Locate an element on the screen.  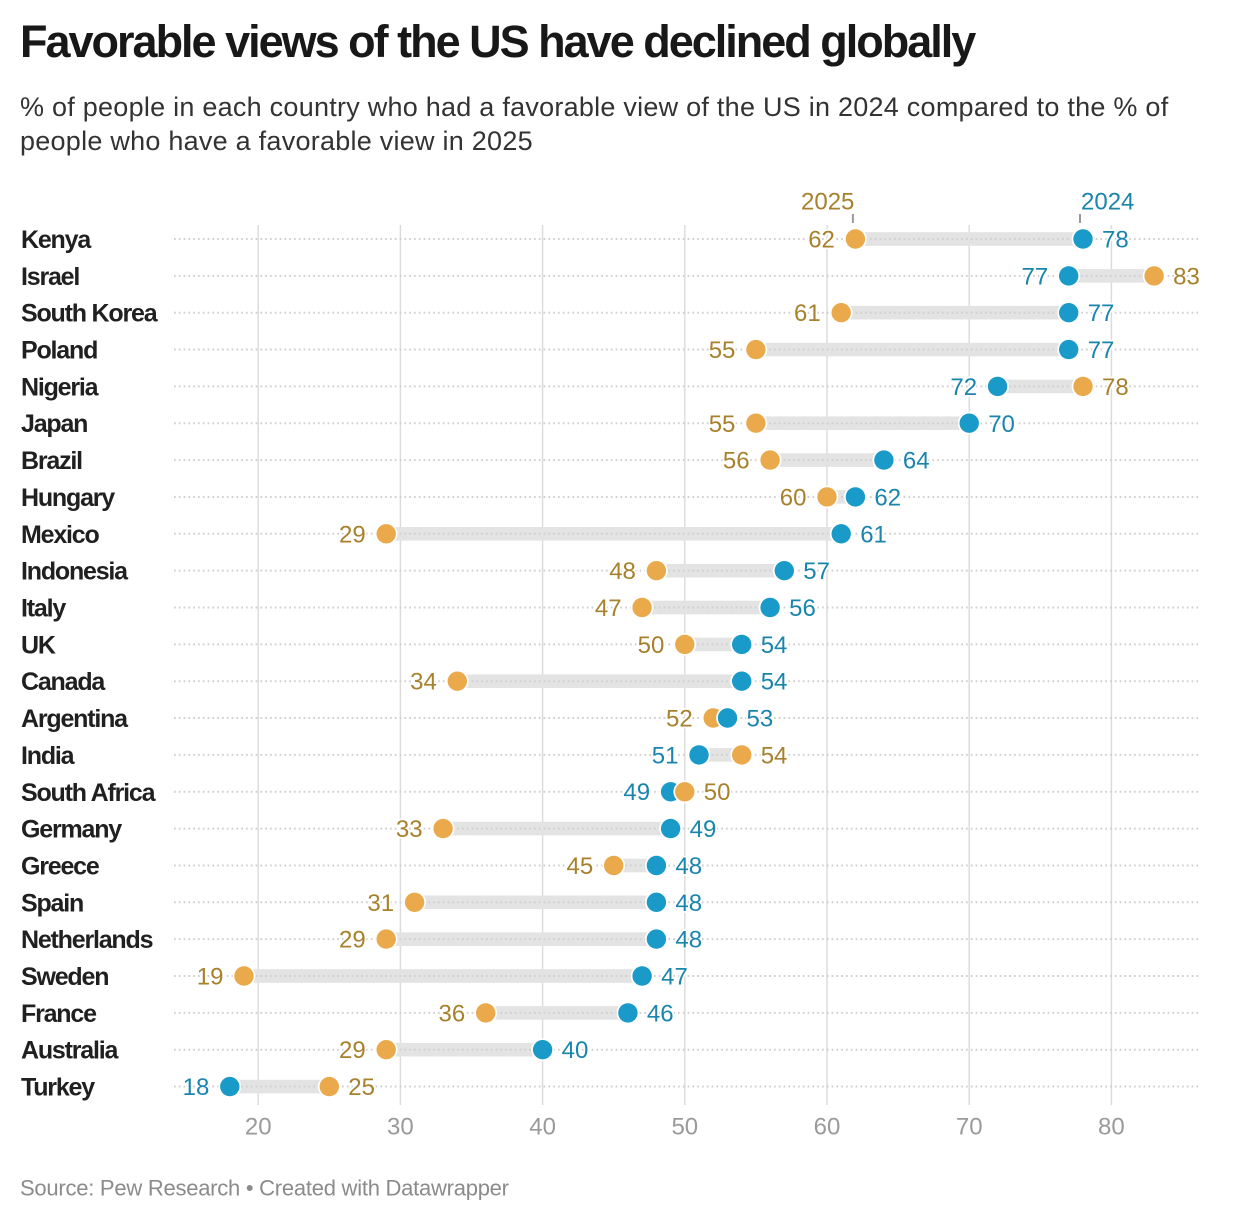
svg-text: 46 is located at coordinates (660, 1013).